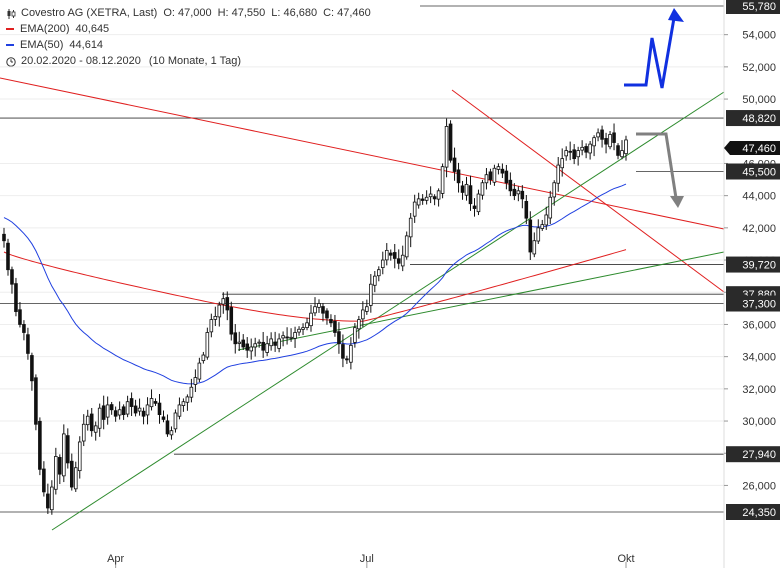  Describe the element at coordinates (759, 486) in the screenshot. I see `y-tick-label: 26,000` at that location.